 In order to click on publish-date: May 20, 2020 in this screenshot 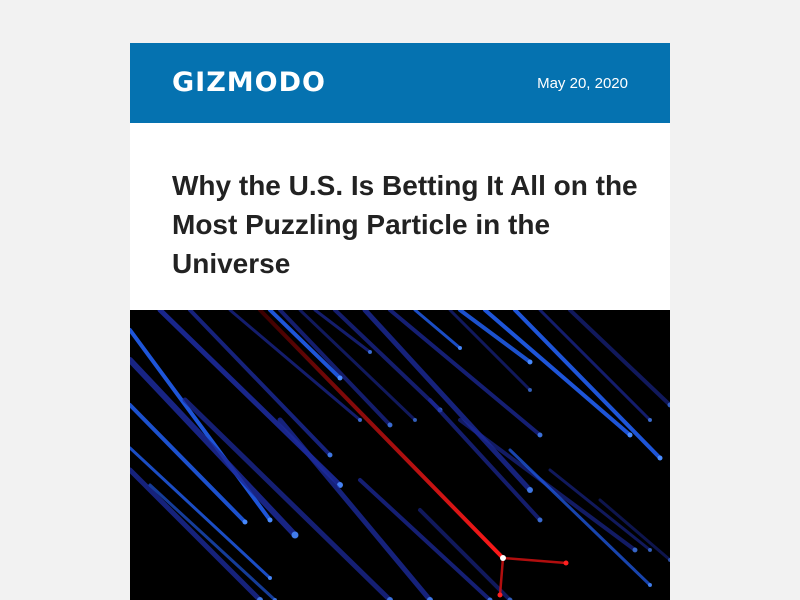, I will do `click(582, 83)`.